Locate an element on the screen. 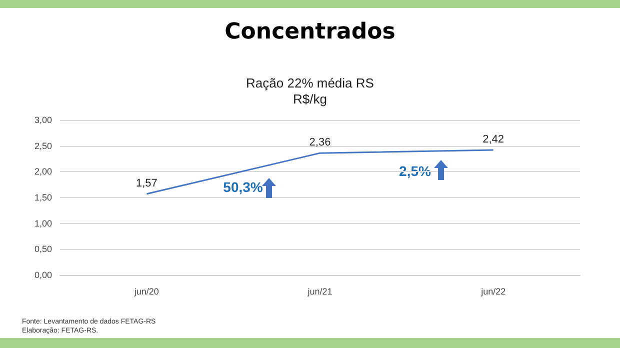  y-tick-label: 2,00 is located at coordinates (43, 171).